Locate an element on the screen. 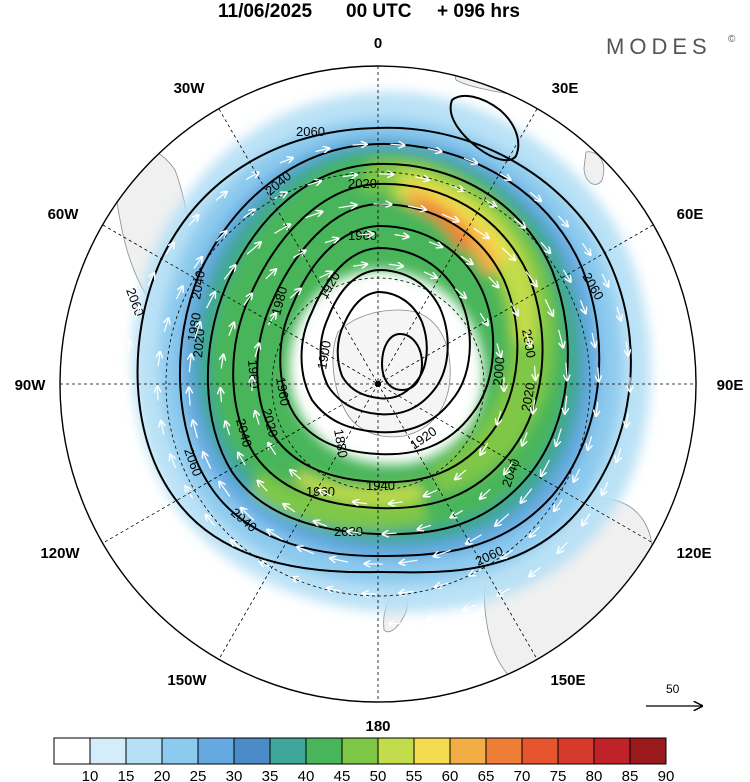 The width and height of the screenshot is (750, 782). lon-label-90e: 90E is located at coordinates (730, 385).